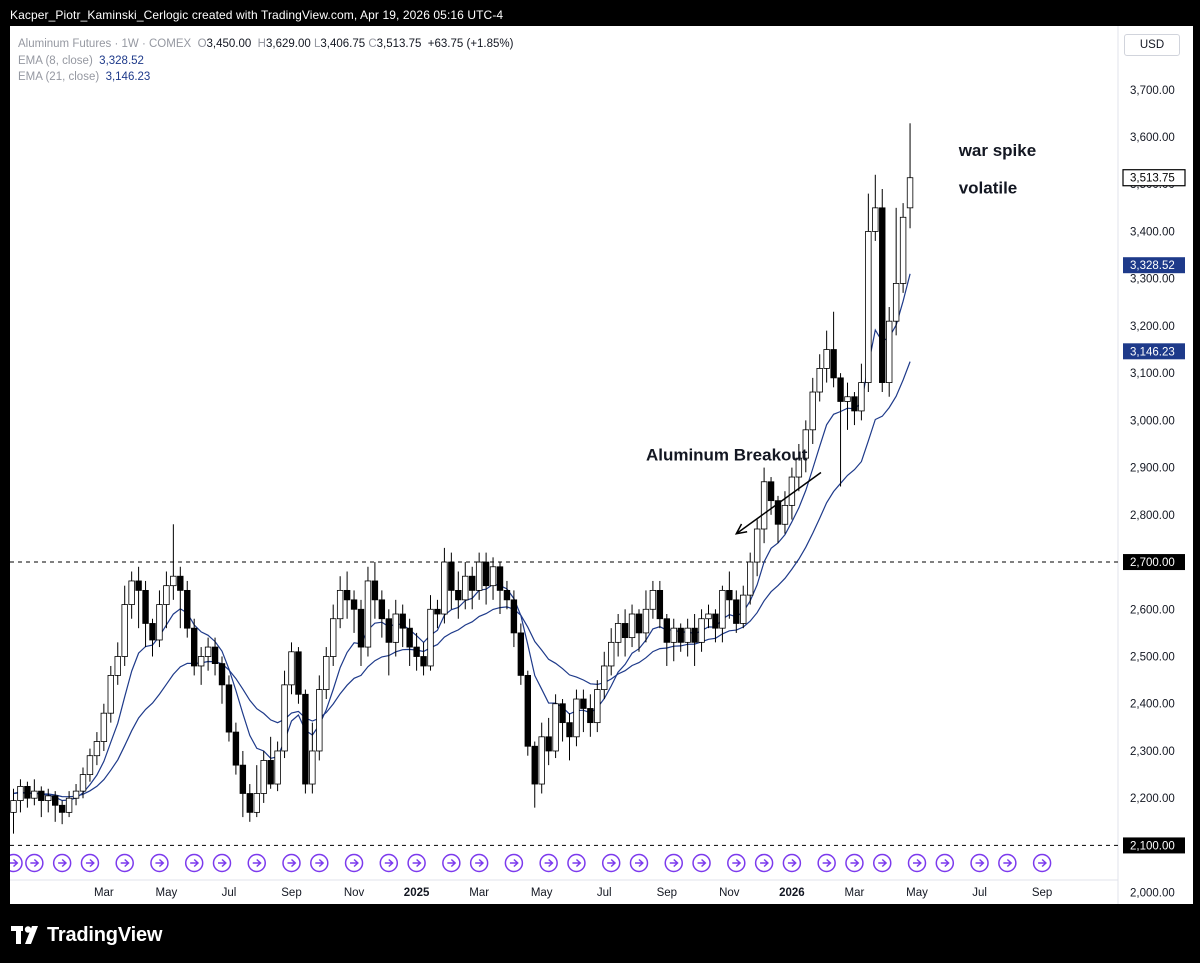 This screenshot has width=1200, height=963. Describe the element at coordinates (86, 935) in the screenshot. I see `tradingview-branding: TradingView` at that location.